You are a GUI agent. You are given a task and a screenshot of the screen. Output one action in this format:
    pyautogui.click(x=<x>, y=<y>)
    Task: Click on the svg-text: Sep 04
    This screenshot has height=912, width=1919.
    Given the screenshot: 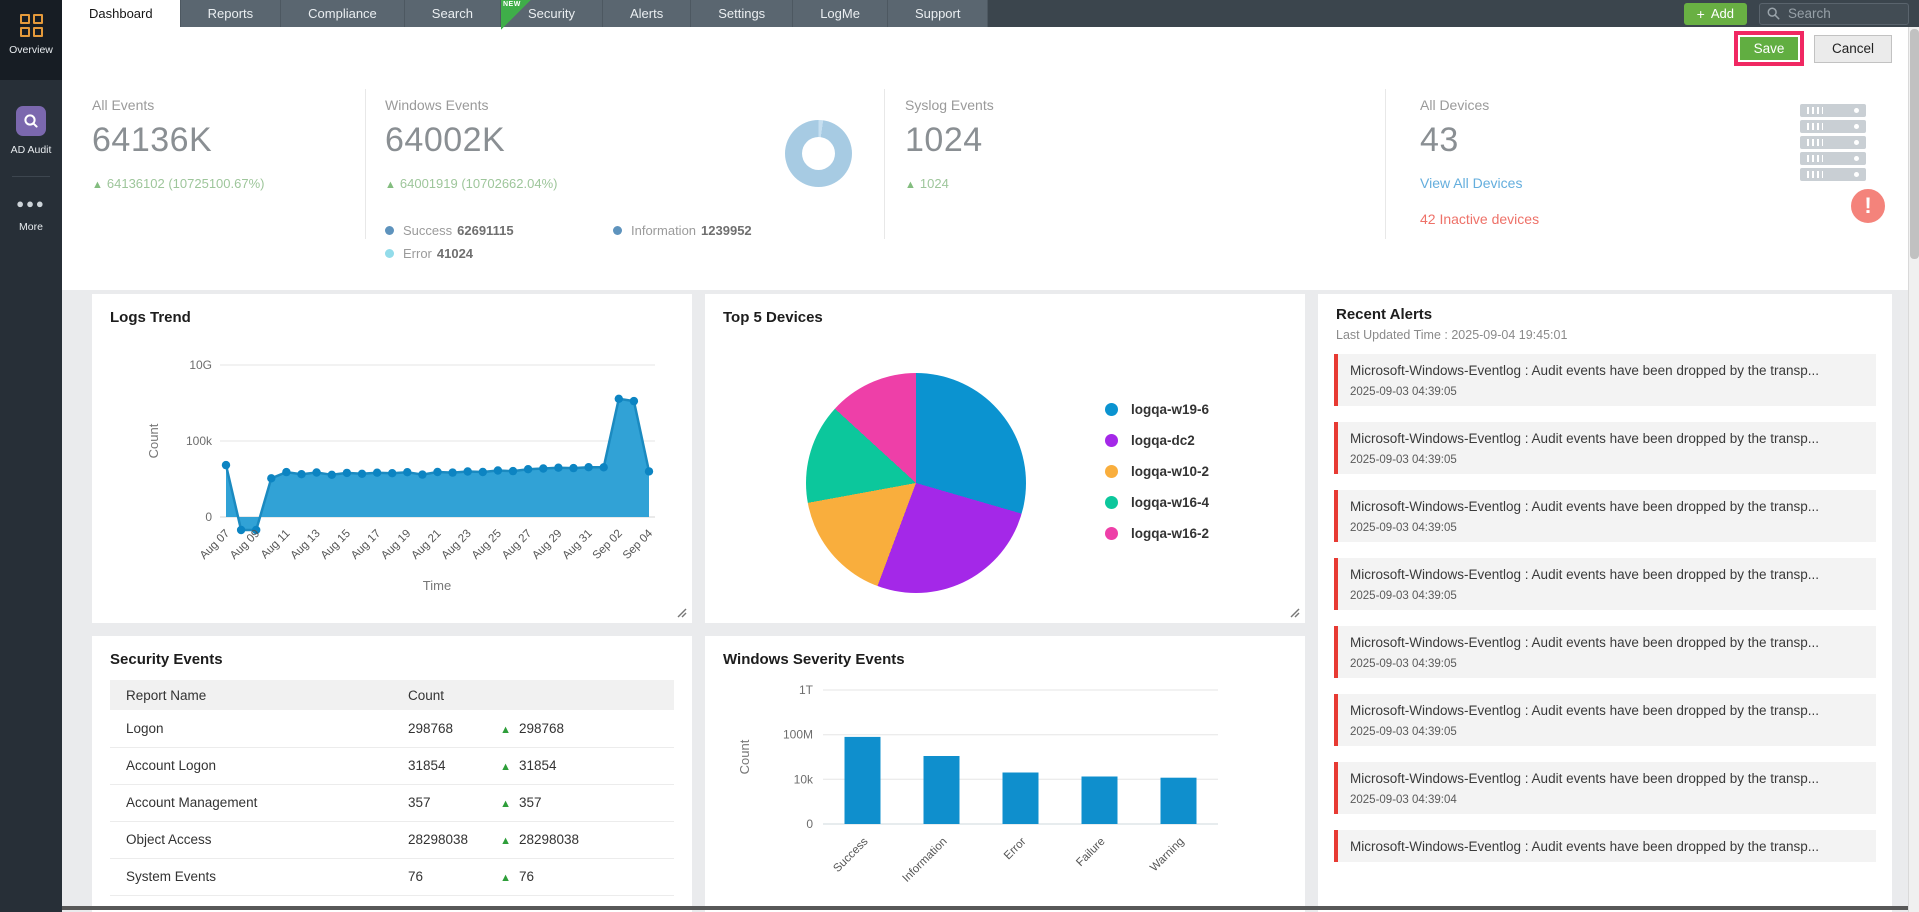 What is the action you would take?
    pyautogui.click(x=638, y=544)
    